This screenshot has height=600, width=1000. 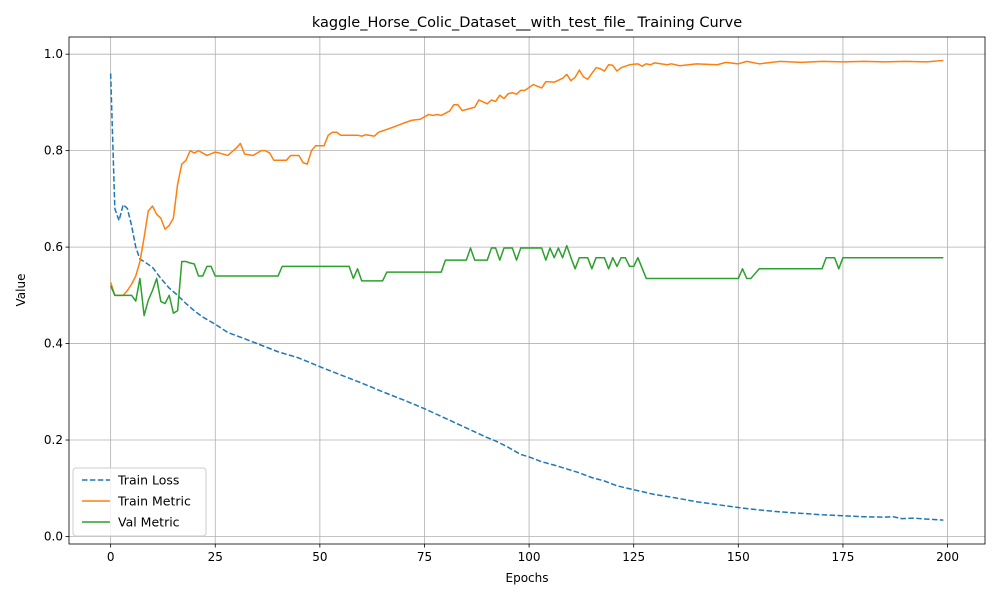 I want to click on y-axis-label: Value, so click(x=21, y=290).